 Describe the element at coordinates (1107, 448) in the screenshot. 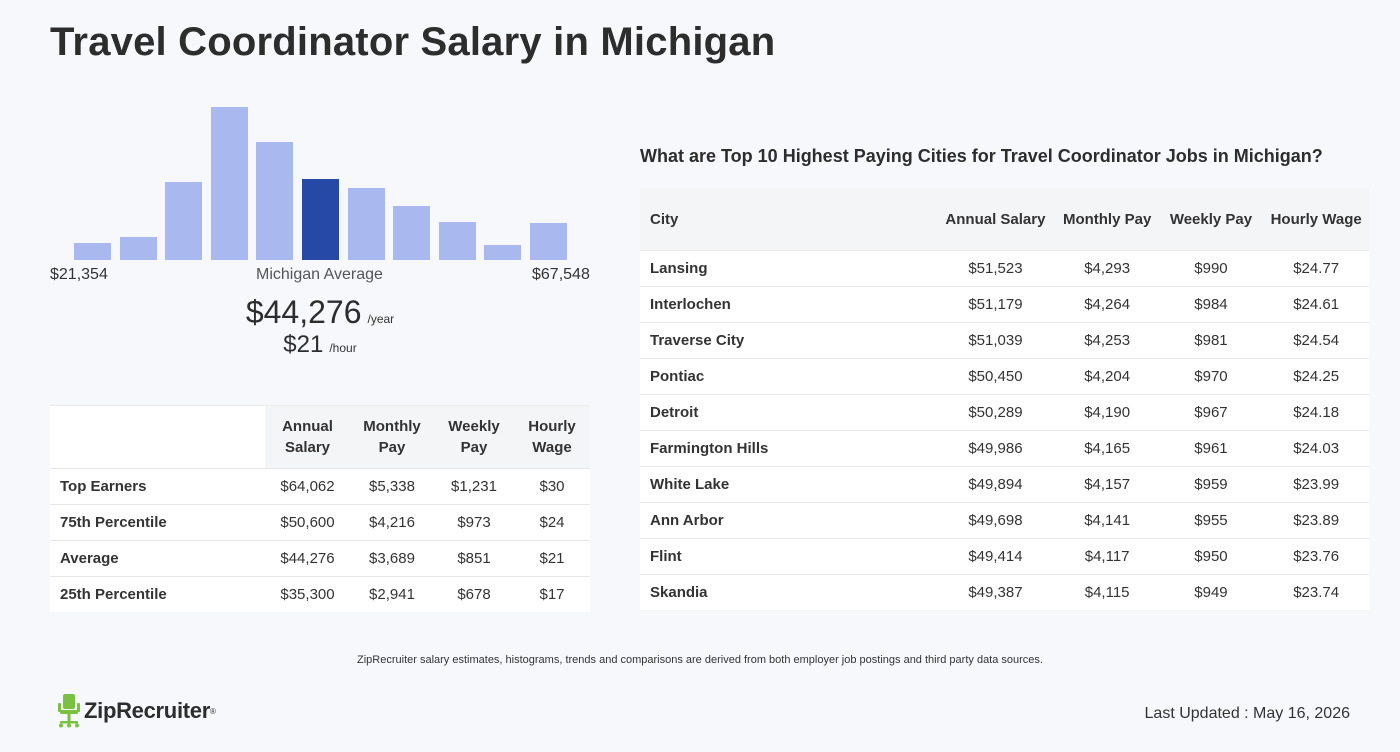

I see `city-monthly: $4,165` at that location.